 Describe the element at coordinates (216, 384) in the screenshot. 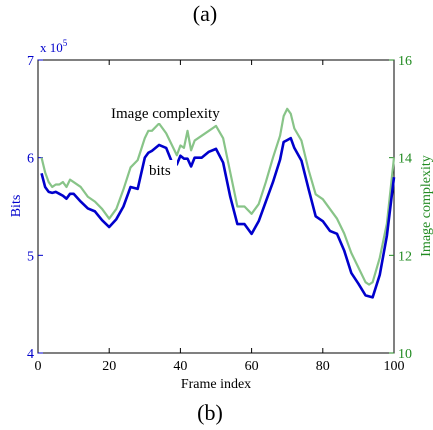

I see `x-axis-label: Frame index` at that location.